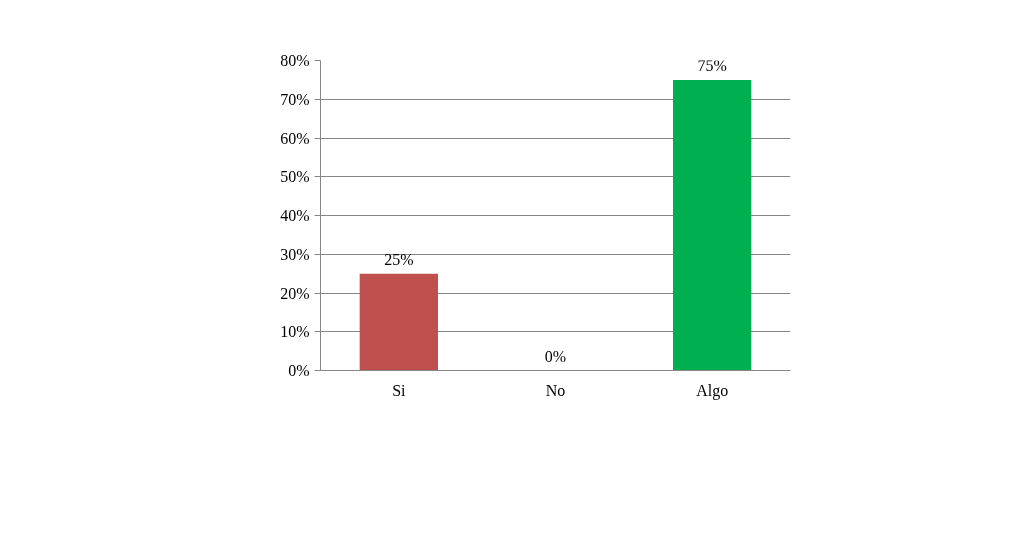 The height and width of the screenshot is (540, 1029). Describe the element at coordinates (295, 215) in the screenshot. I see `y-tick-label: 40%` at that location.